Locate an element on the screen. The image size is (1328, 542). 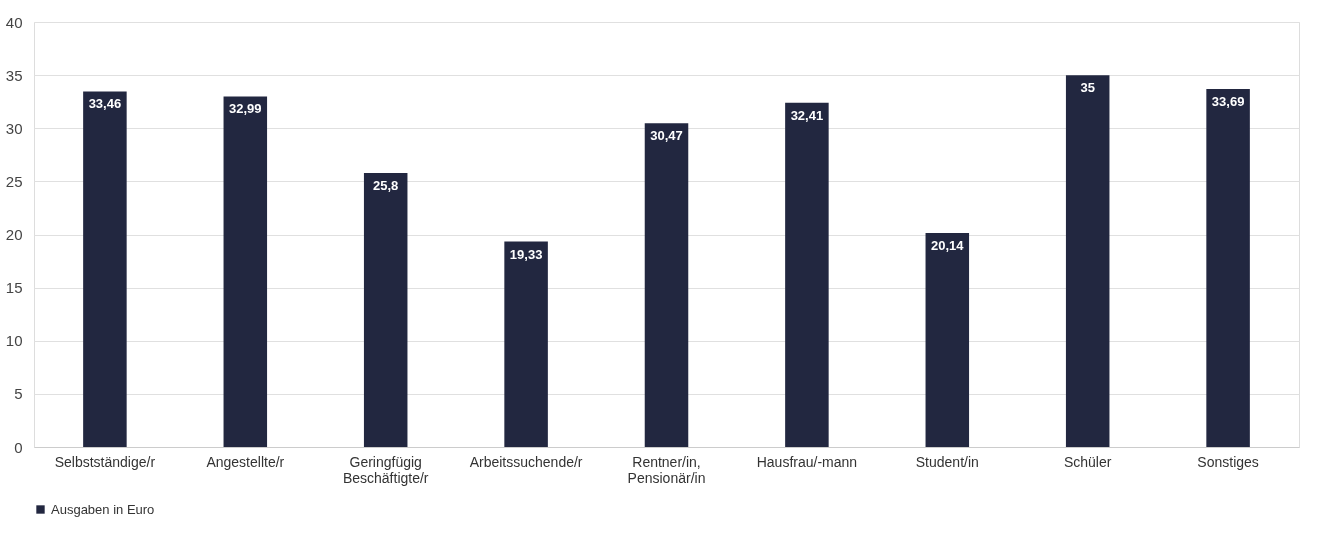
x-tick-label: Hausfrau/-mann is located at coordinates (807, 461).